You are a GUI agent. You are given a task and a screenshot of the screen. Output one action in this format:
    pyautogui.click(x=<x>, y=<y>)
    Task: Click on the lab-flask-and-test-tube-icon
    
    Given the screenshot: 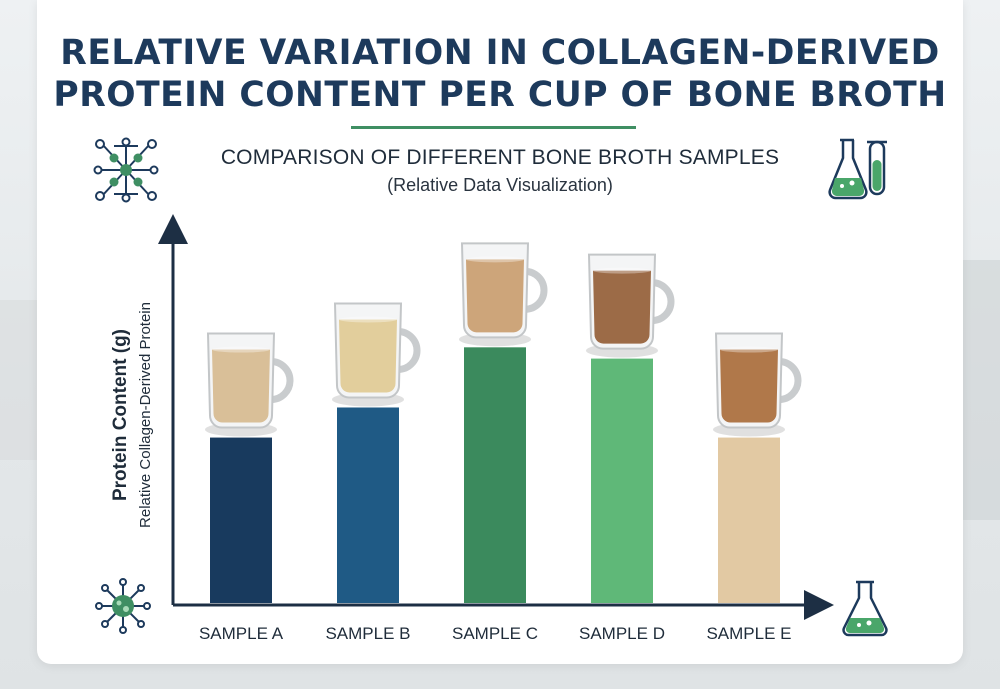 What is the action you would take?
    pyautogui.click(x=857, y=169)
    